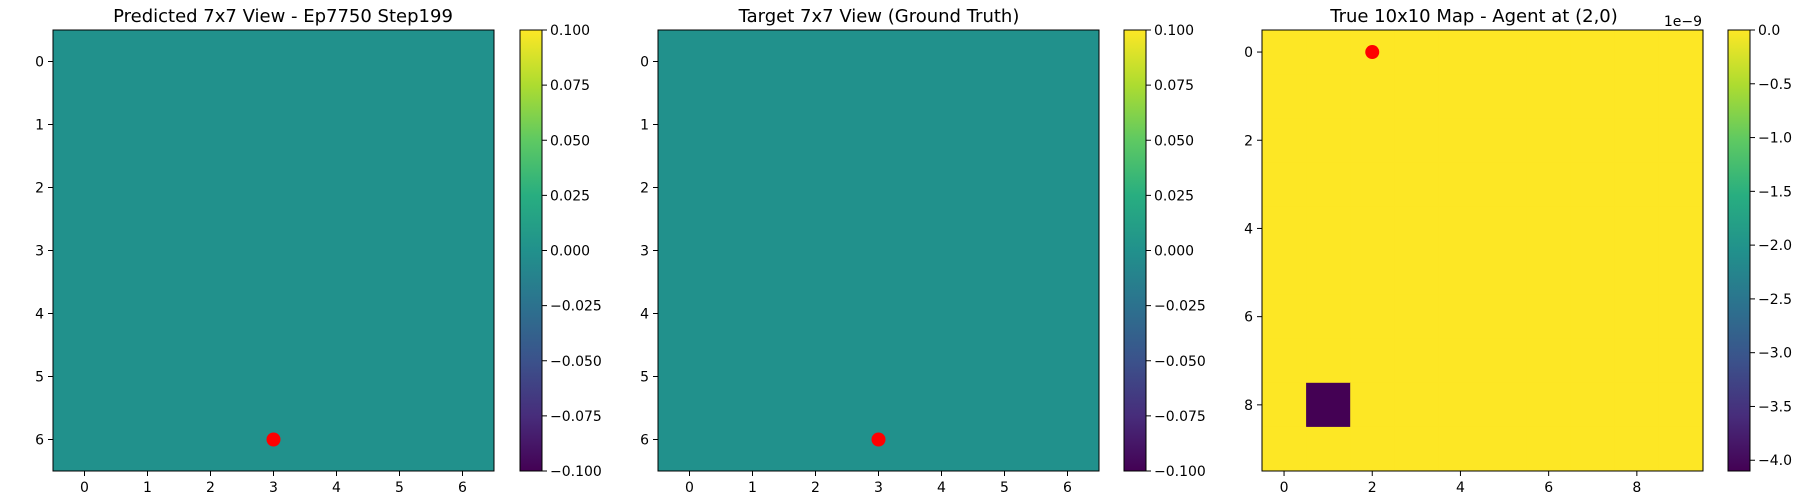 The image size is (1800, 500). What do you see at coordinates (283, 16) in the screenshot?
I see `panel-predicted-title: Predicted 7x7 View - Ep7750 Step199` at bounding box center [283, 16].